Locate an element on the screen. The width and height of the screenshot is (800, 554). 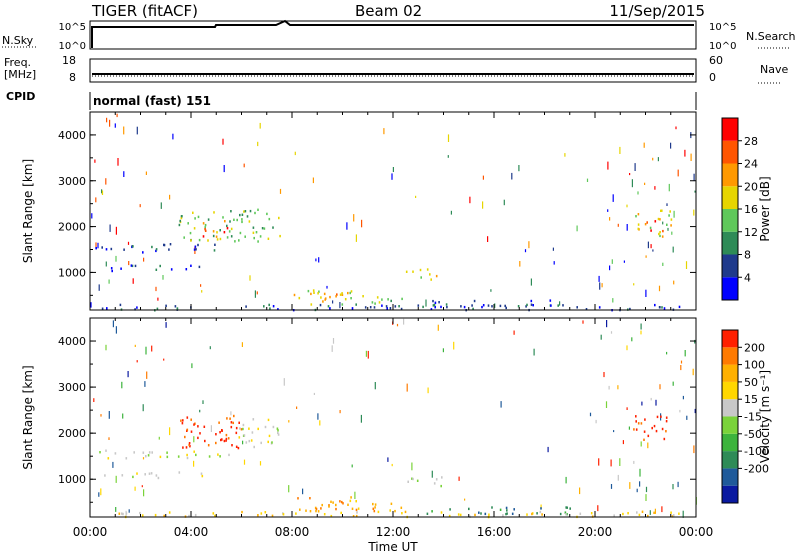
freq-tick-top: 18 is located at coordinates (69, 60).